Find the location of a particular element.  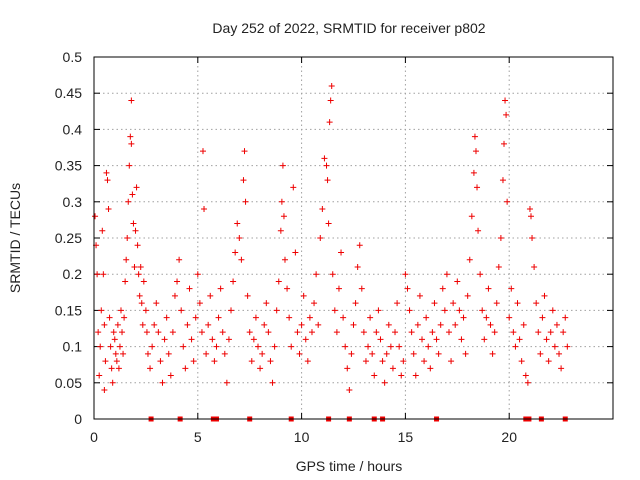

y-tick-label: 0.3 is located at coordinates (73, 202).